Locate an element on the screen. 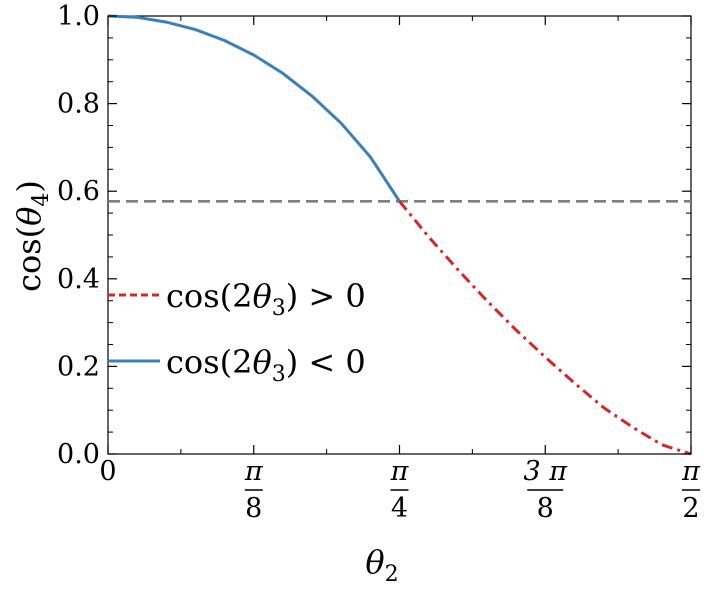 The width and height of the screenshot is (706, 590). x-tick-numerator: 3 π is located at coordinates (545, 471).